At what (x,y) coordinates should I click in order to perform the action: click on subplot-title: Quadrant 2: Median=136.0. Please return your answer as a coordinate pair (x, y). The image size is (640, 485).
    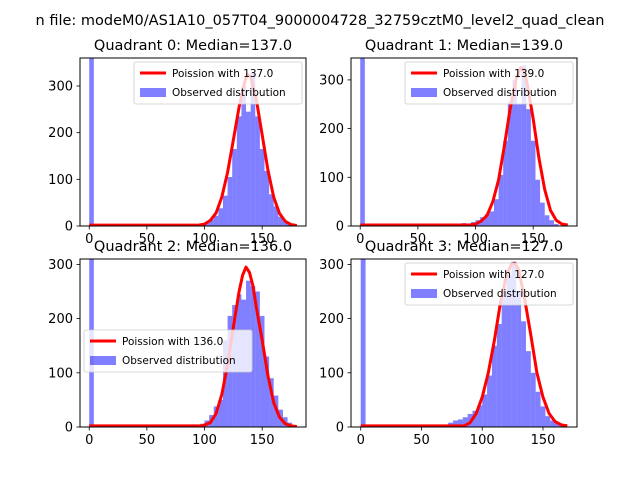
    Looking at the image, I should click on (193, 247).